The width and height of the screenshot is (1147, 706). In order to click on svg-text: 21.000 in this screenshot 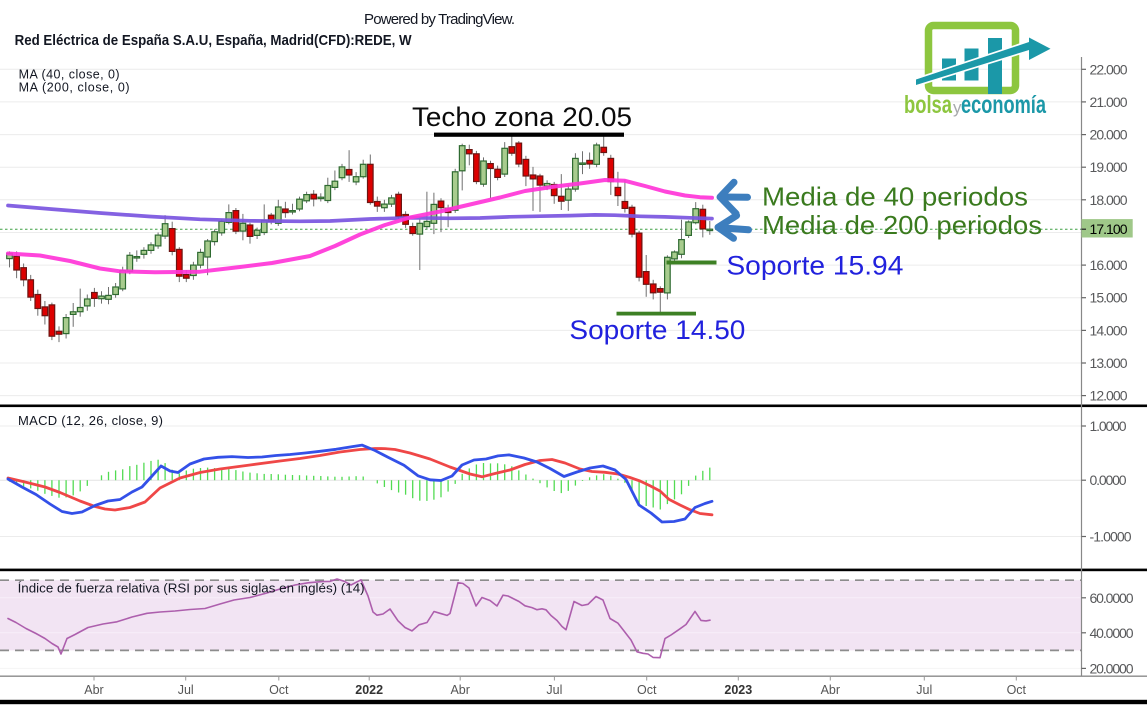, I will do `click(1109, 102)`.